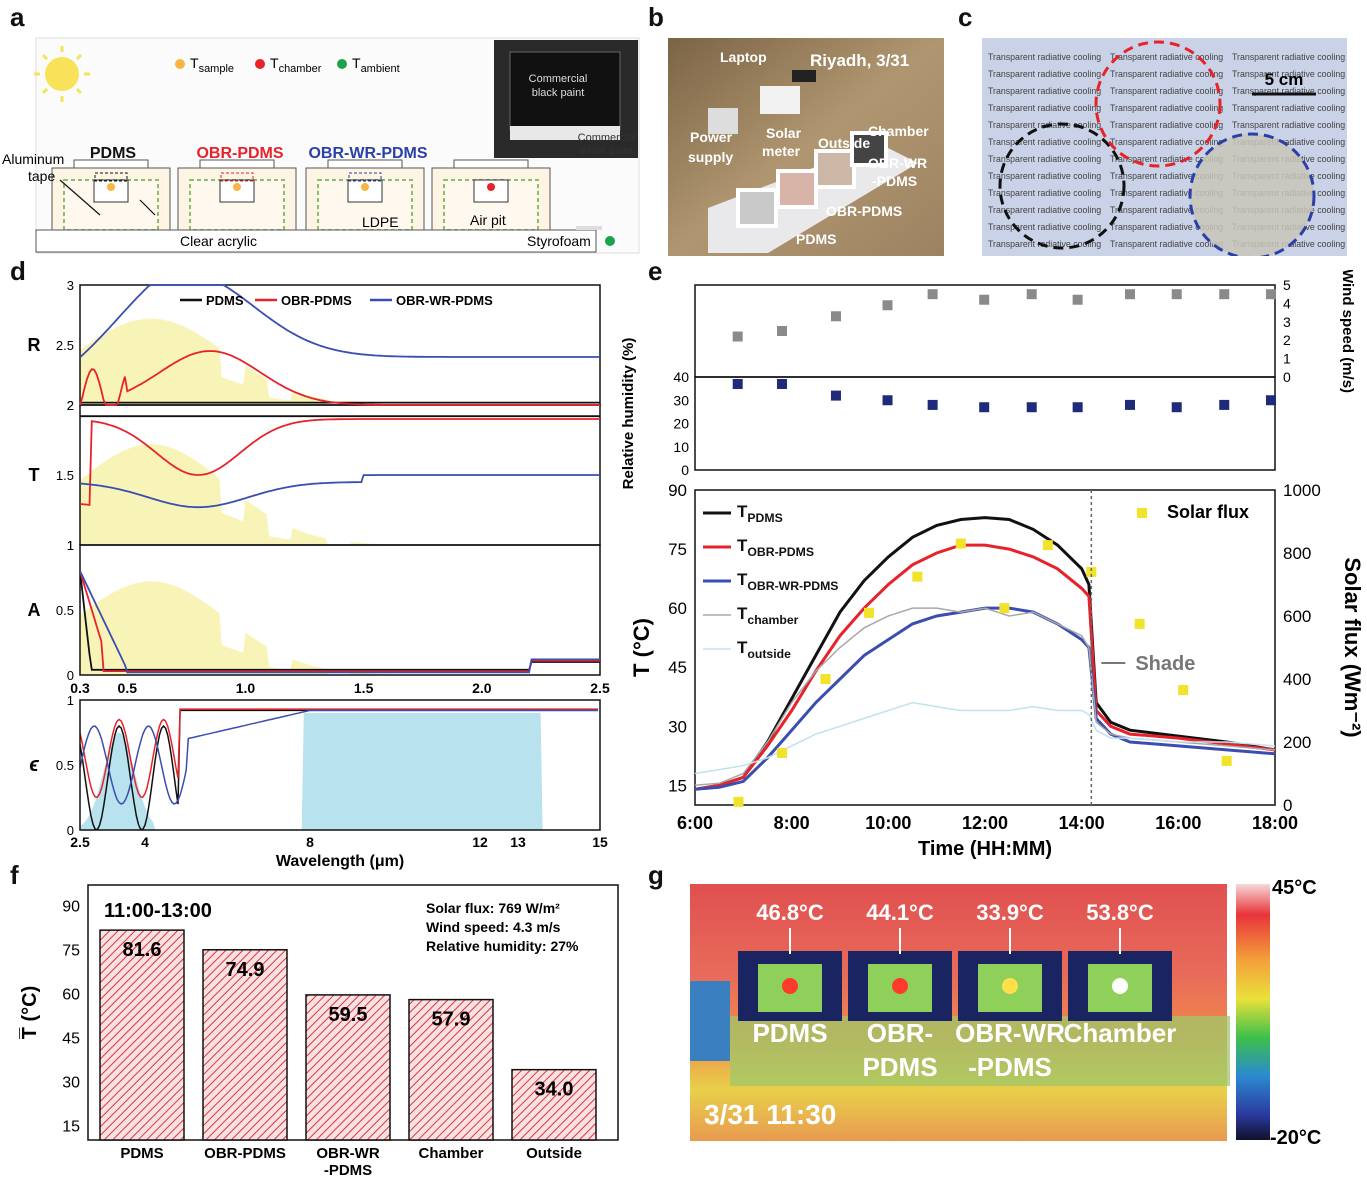 The height and width of the screenshot is (1179, 1367). Describe the element at coordinates (338, 757) in the screenshot. I see `emissivity-curve-OBR-WR-PDMS` at that location.